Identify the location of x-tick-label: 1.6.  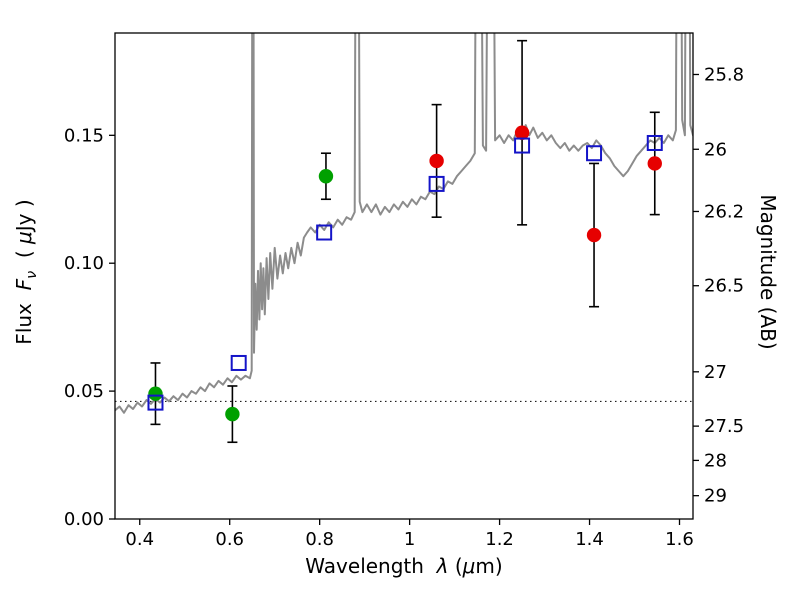
(679, 539).